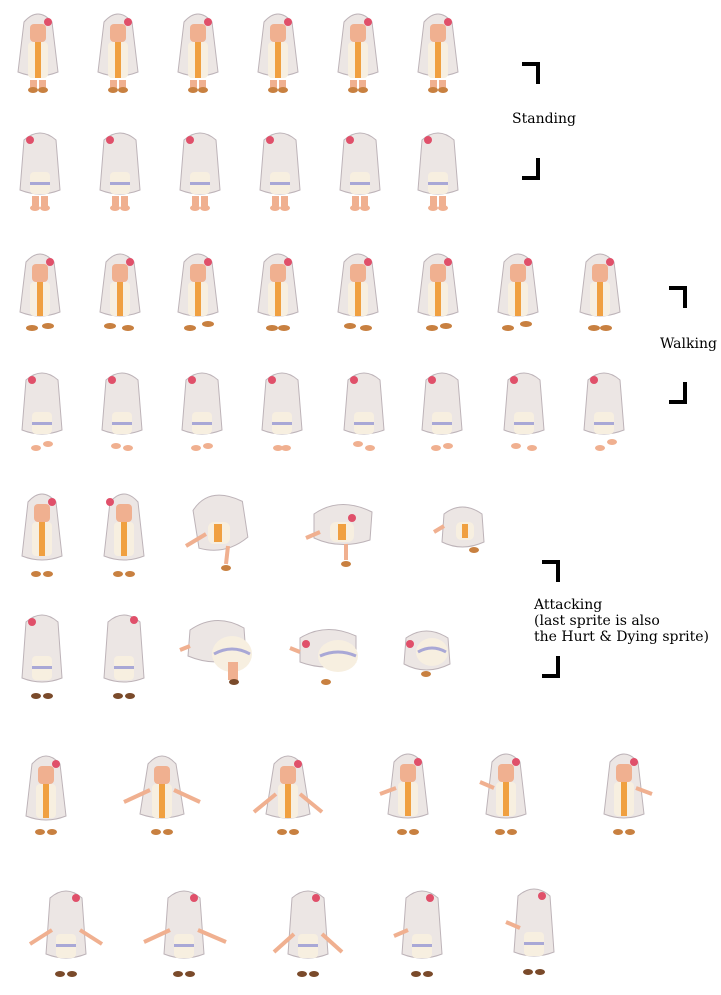 Image resolution: width=721 pixels, height=995 pixels. Describe the element at coordinates (678, 393) in the screenshot. I see `walking-bracket-bottom` at that location.